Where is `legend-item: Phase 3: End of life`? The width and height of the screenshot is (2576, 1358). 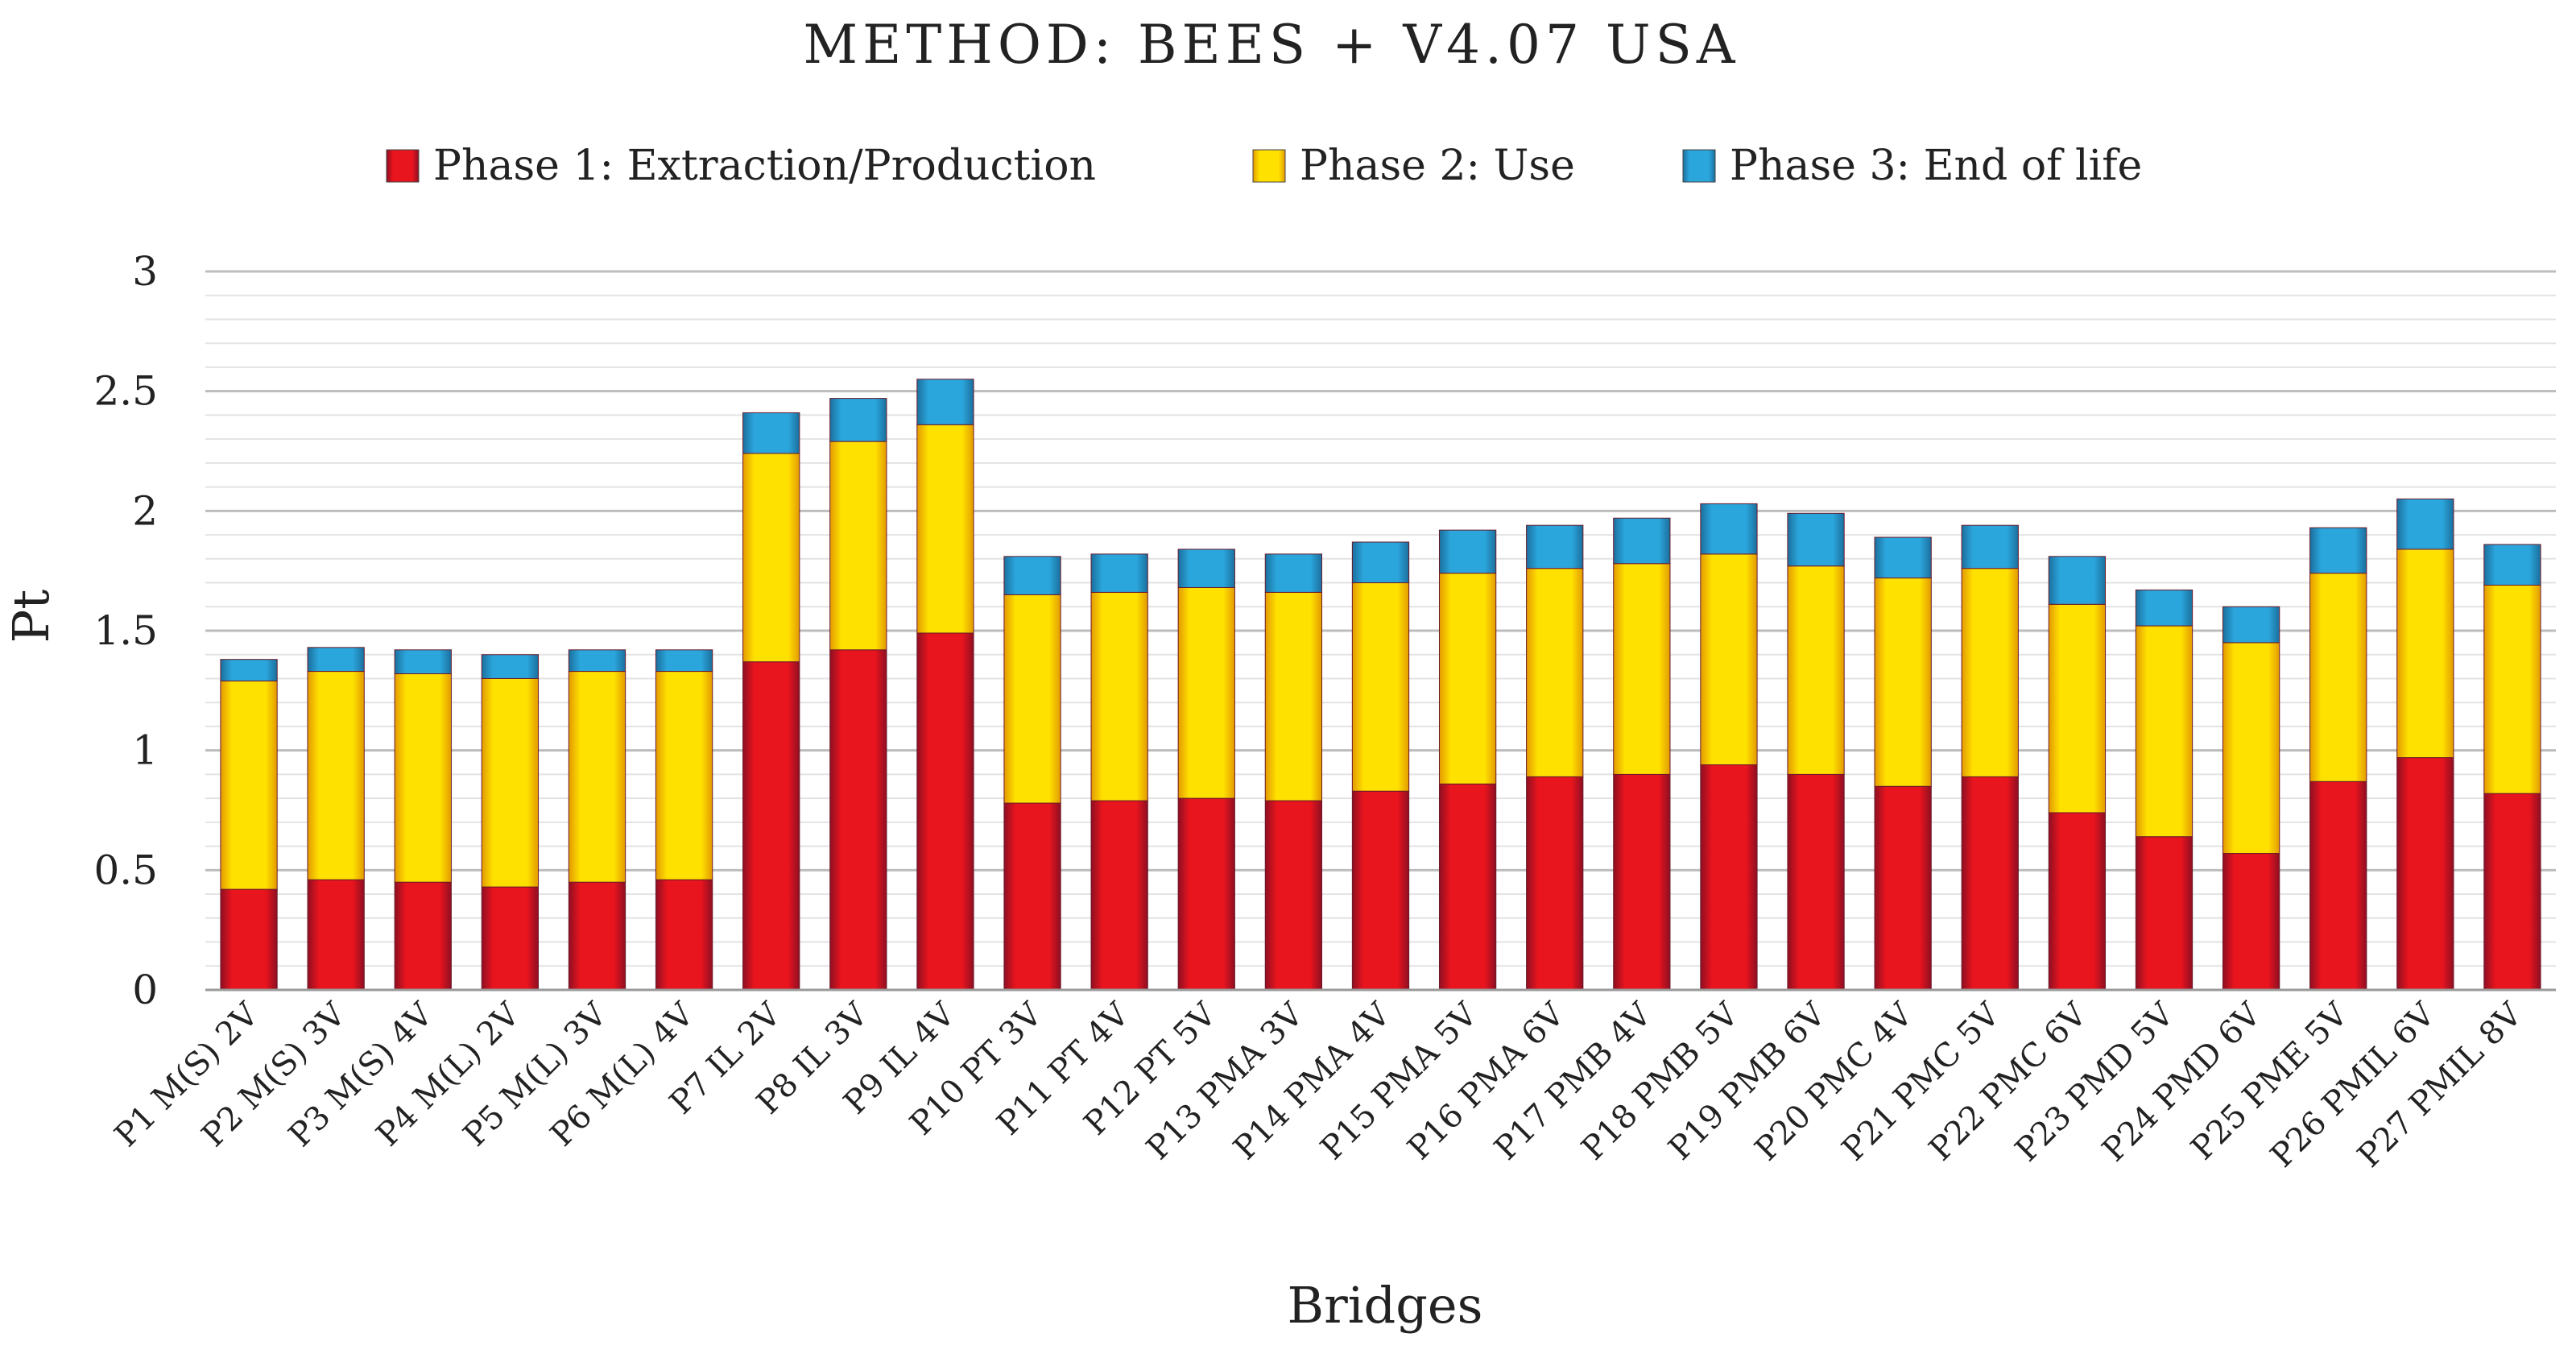 legend-item: Phase 3: End of life is located at coordinates (1912, 166).